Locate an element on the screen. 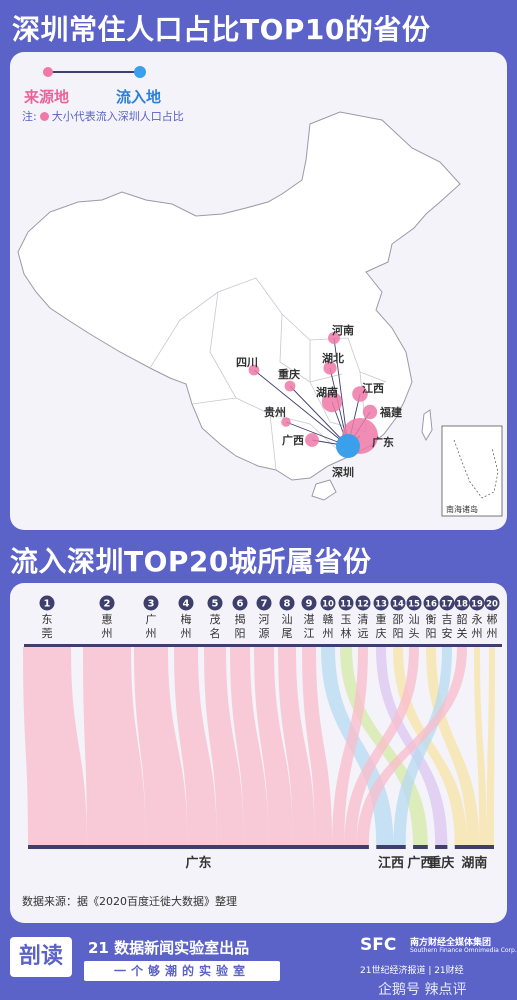  rank-number: 19 is located at coordinates (477, 605).